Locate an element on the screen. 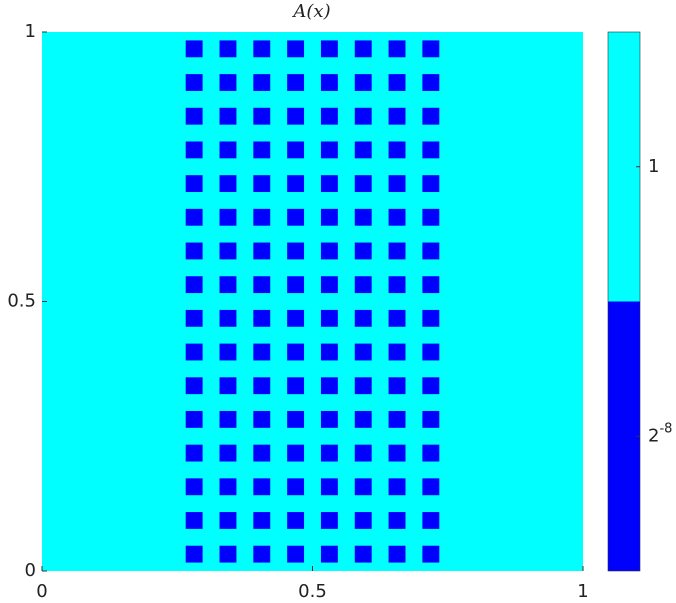 Image resolution: width=676 pixels, height=603 pixels. y-tick-label: 1 is located at coordinates (30, 31).